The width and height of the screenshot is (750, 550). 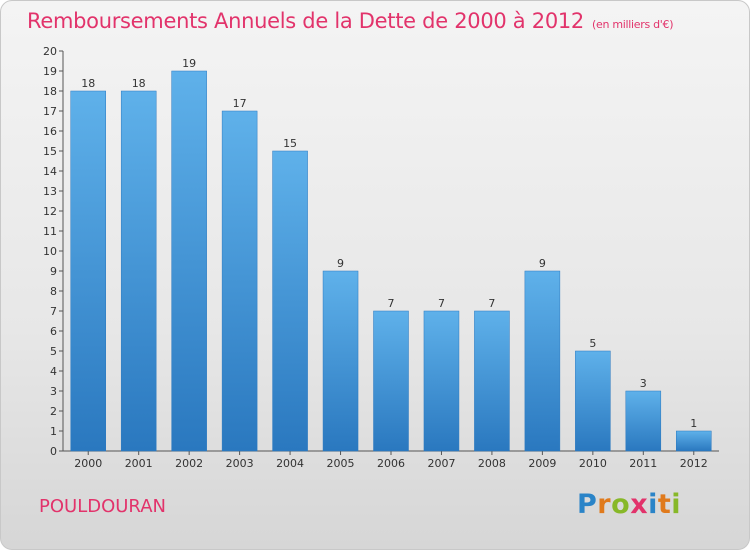 I want to click on y-tick-label: 19, so click(x=50, y=71).